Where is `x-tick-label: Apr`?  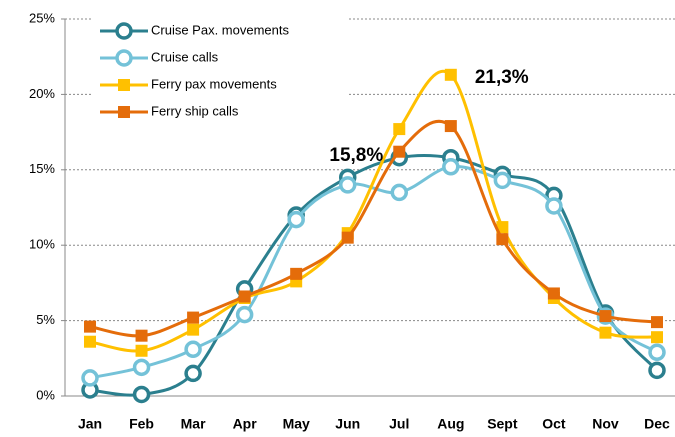 x-tick-label: Apr is located at coordinates (245, 424).